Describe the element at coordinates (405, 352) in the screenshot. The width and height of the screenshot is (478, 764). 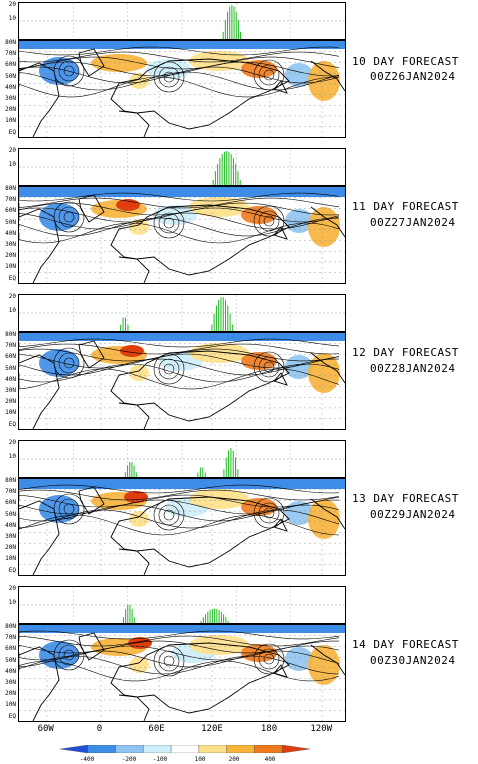
I see `forecast-title: 12 DAY FORECAST` at that location.